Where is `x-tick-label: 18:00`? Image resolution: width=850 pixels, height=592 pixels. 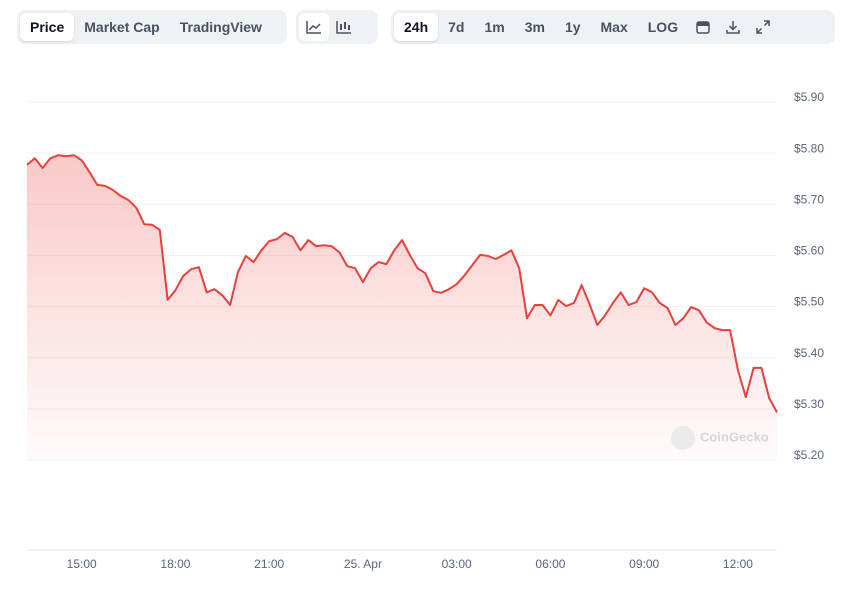
x-tick-label: 18:00 is located at coordinates (175, 564).